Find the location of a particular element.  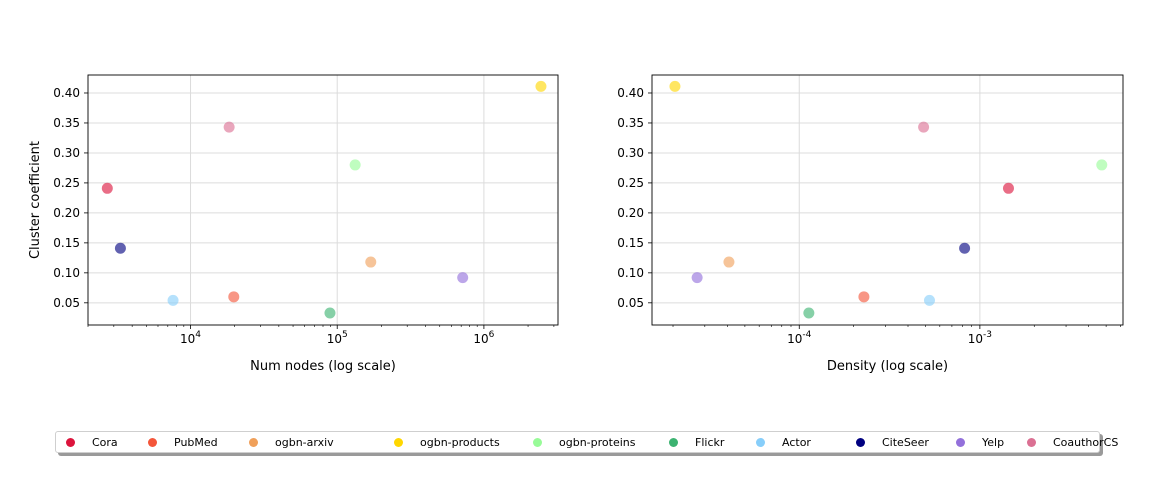

legend-label: Yelp is located at coordinates (993, 442).